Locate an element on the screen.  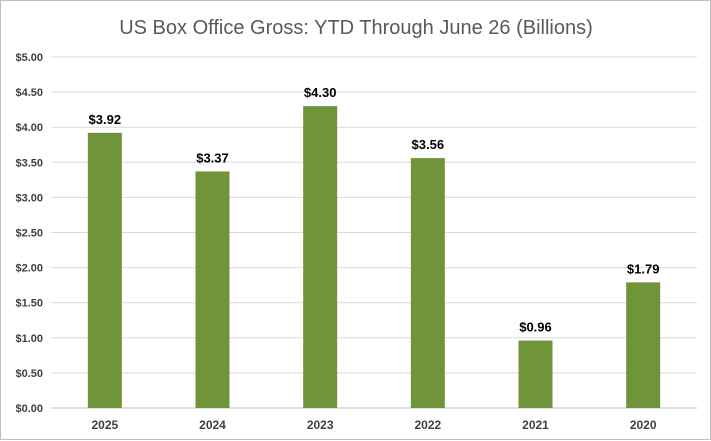
y-tick-label: $4.50 is located at coordinates (29, 93).